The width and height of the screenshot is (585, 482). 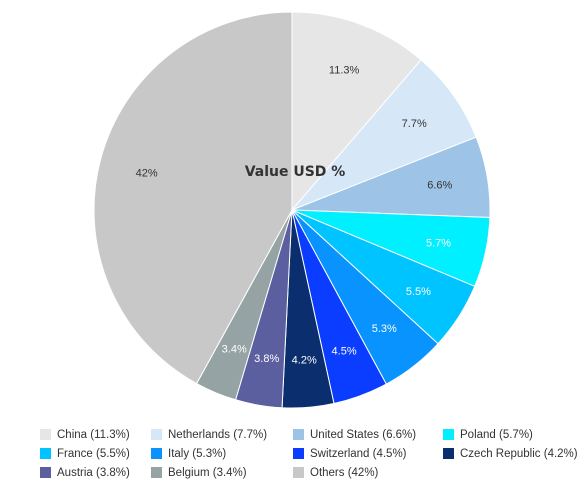 What do you see at coordinates (147, 174) in the screenshot?
I see `data-label-others: 42%` at bounding box center [147, 174].